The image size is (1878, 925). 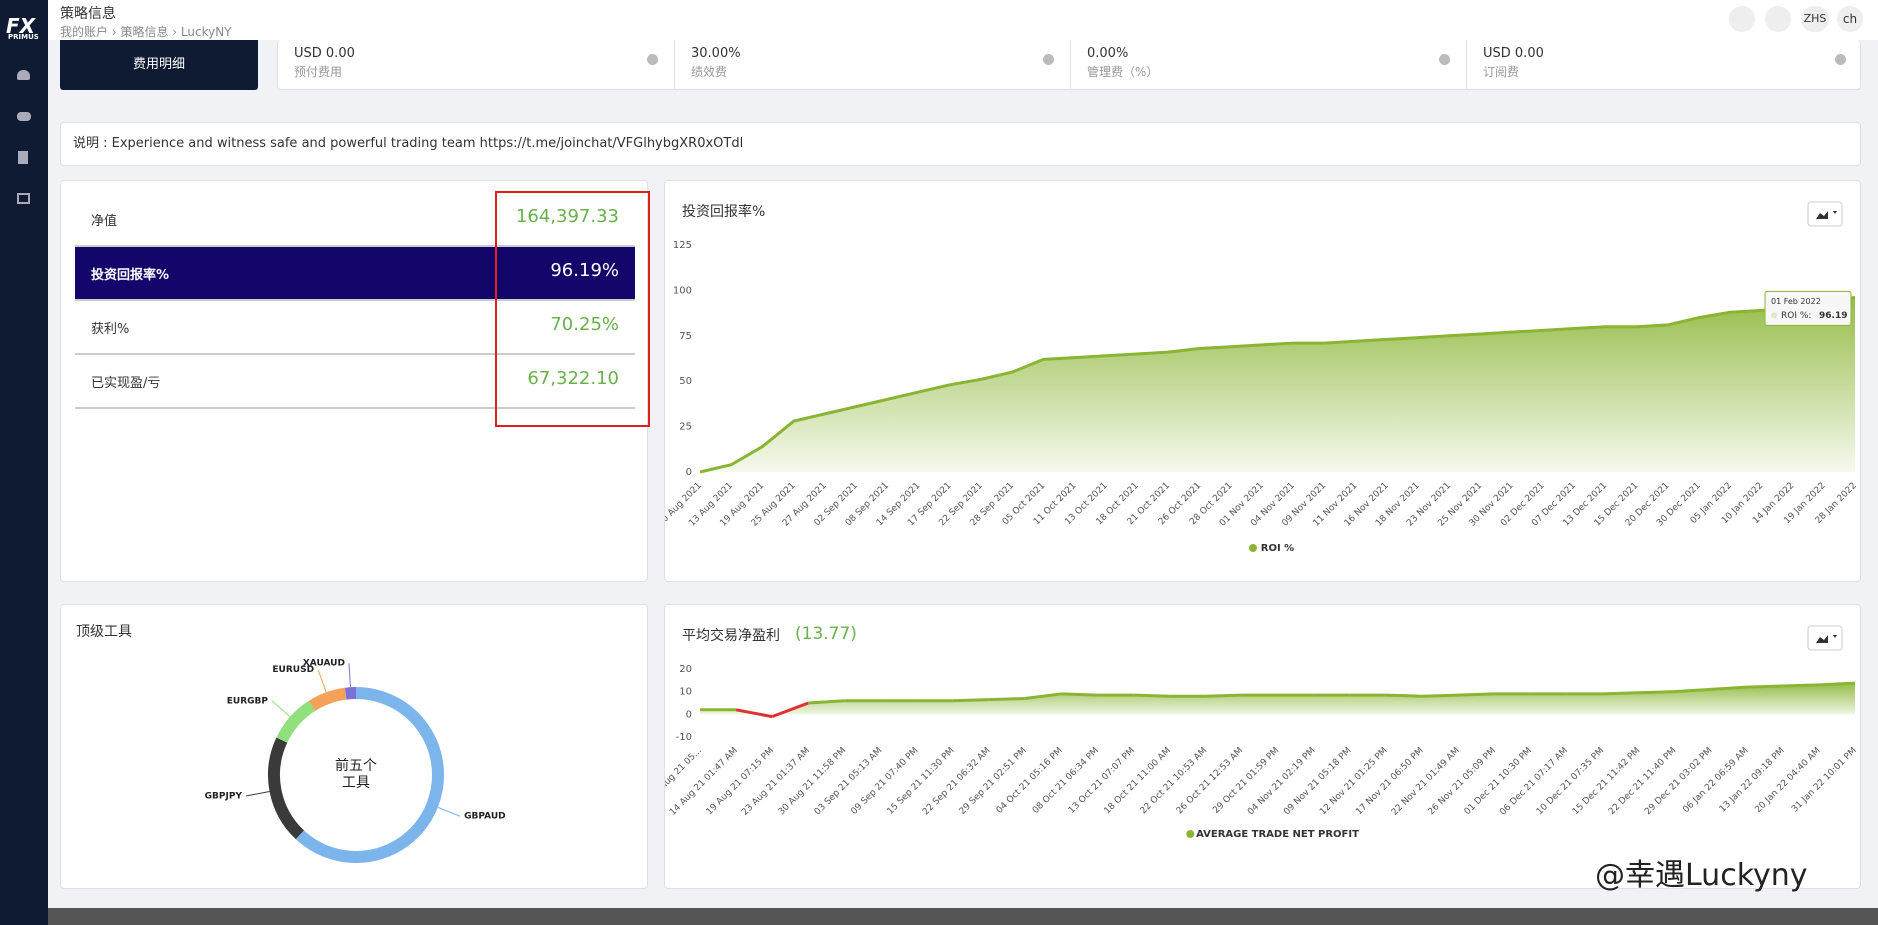 I want to click on x-tick-label: 13 Jan 22 09:18 PM, so click(x=1752, y=780).